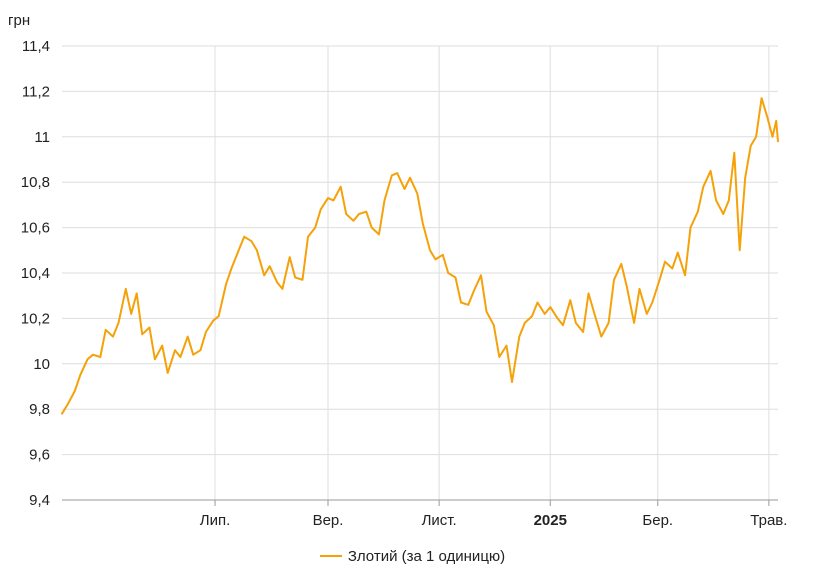  I want to click on x-tick-label: Вер., so click(328, 520).